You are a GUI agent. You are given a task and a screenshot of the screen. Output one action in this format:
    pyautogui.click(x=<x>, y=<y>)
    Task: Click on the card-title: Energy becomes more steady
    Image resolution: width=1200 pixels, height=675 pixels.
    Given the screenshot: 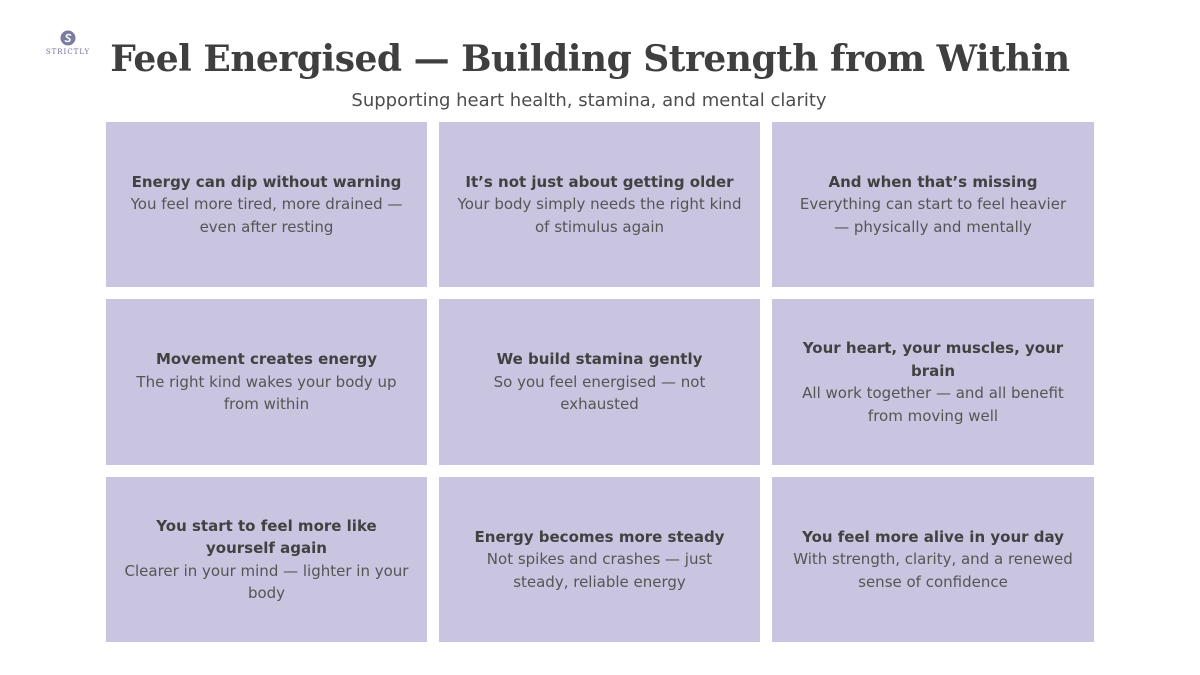 What is the action you would take?
    pyautogui.click(x=599, y=536)
    